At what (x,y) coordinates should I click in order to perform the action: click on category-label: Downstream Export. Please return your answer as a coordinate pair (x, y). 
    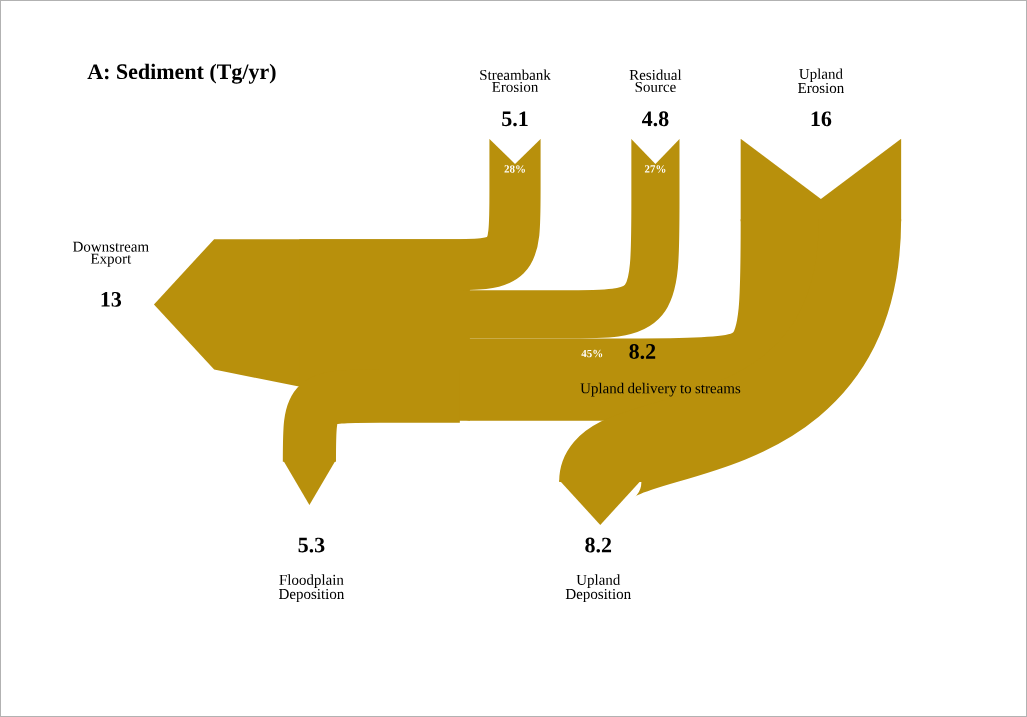
    Looking at the image, I should click on (110, 254).